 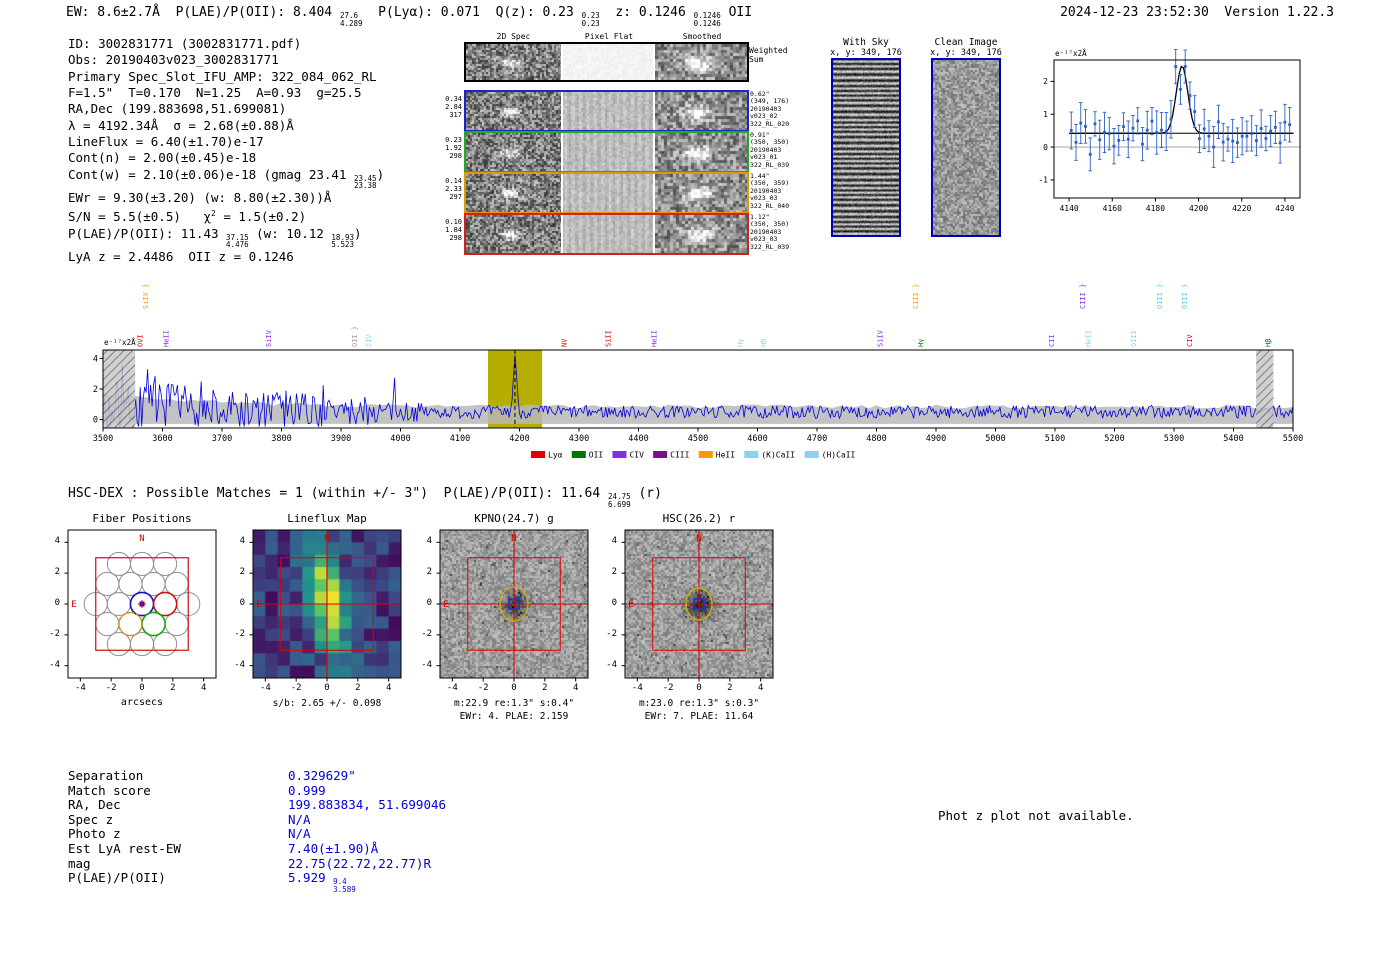 What do you see at coordinates (619, 504) in the screenshot?
I see `fraction-bottom: 6.699` at bounding box center [619, 504].